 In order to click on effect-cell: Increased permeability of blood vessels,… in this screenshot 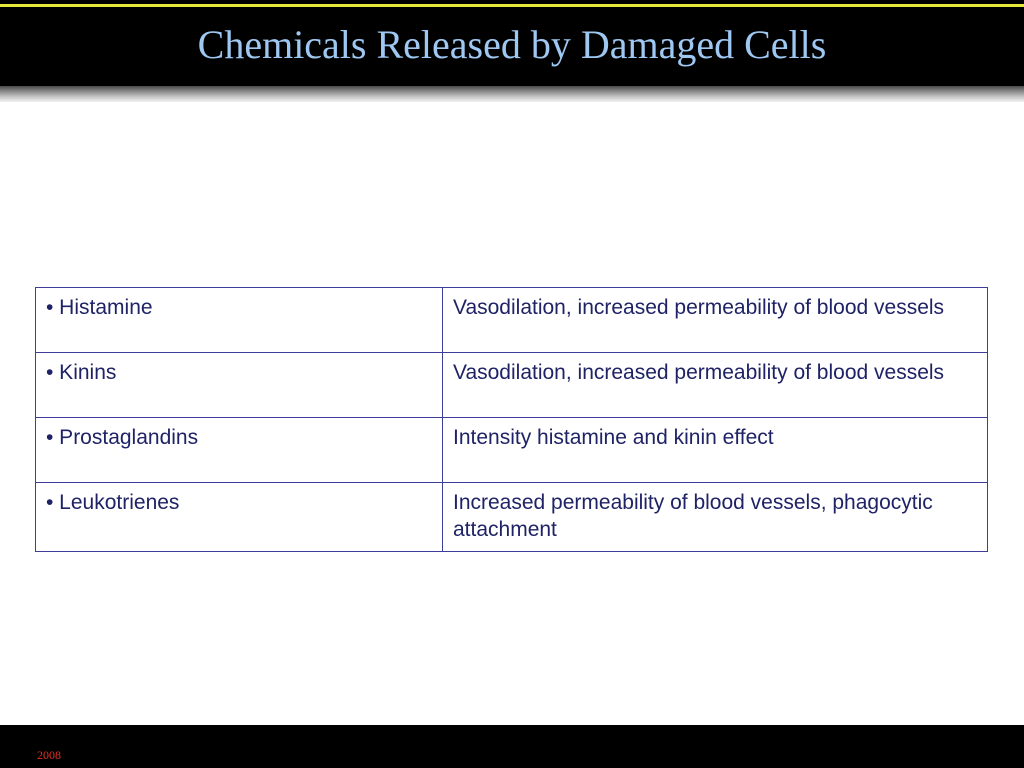, I will do `click(715, 517)`.